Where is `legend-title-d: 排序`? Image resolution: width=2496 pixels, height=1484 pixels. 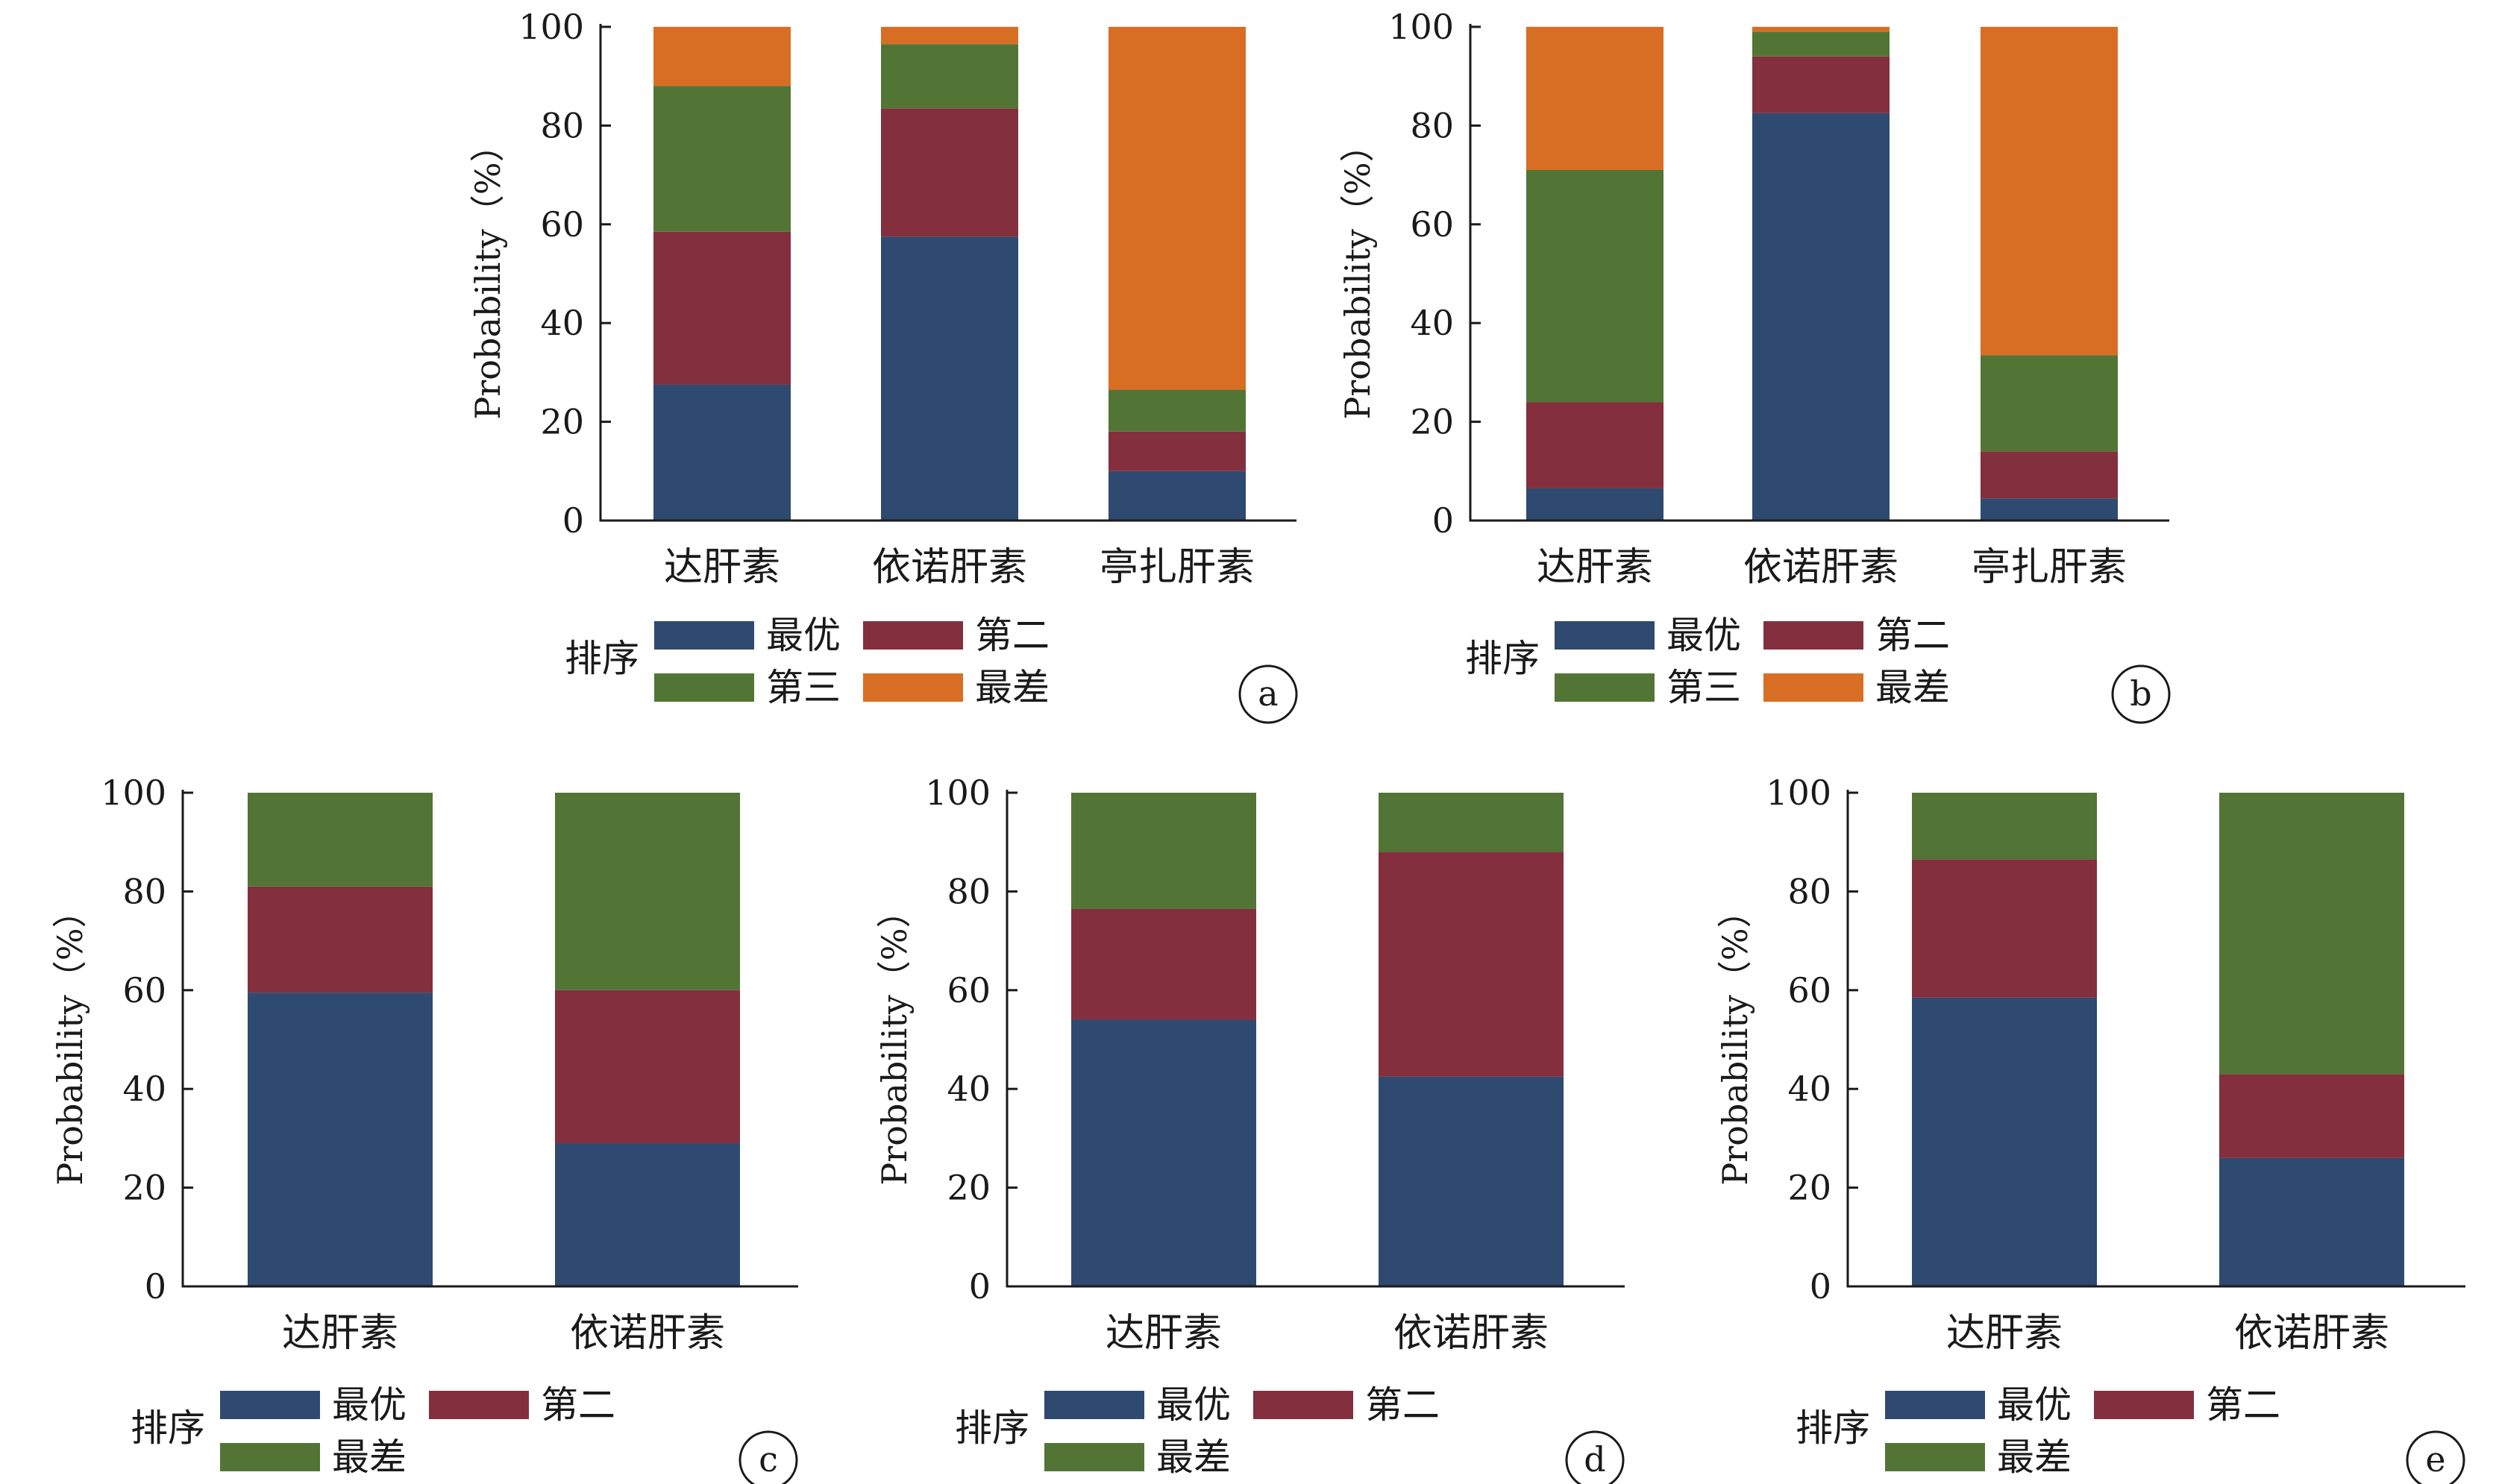 legend-title-d: 排序 is located at coordinates (992, 1428).